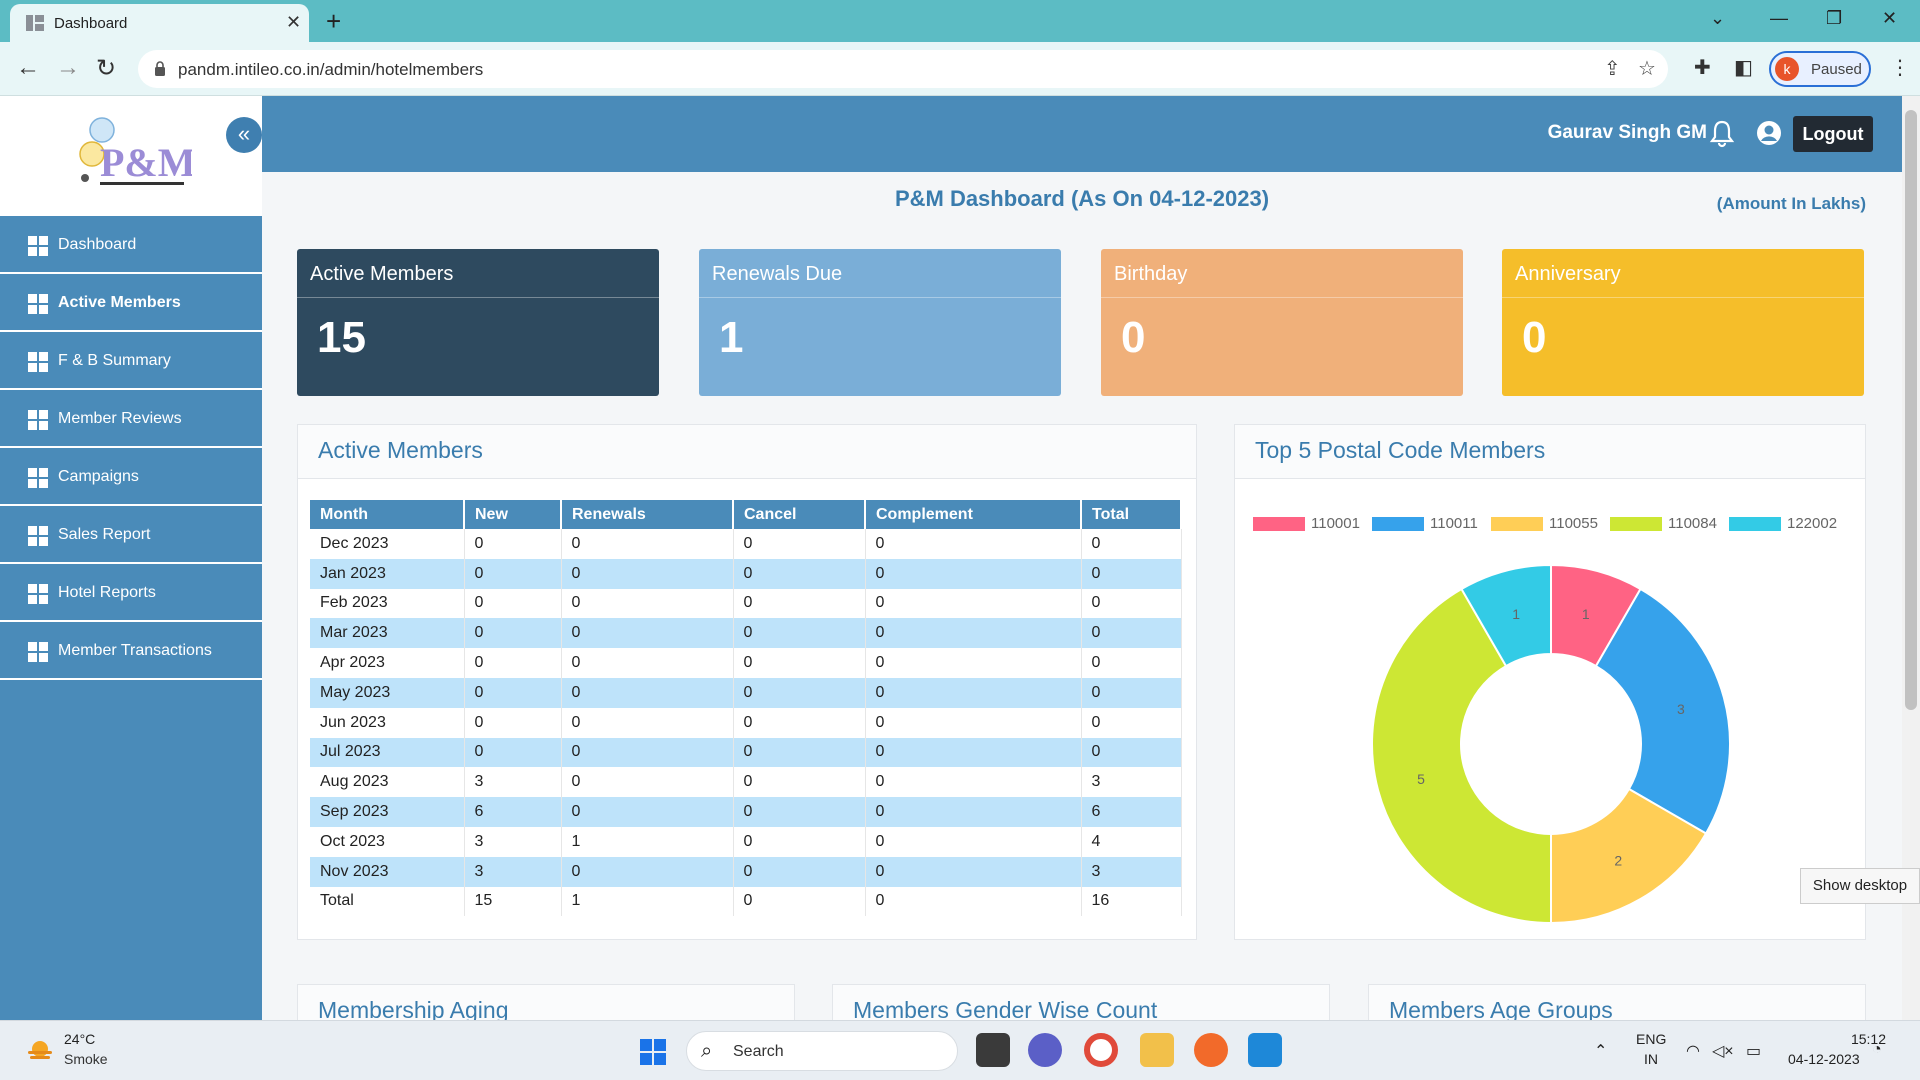 The image size is (1920, 1080). I want to click on table-row: Aug 2023 3 0 0 0 3, so click(746, 782).